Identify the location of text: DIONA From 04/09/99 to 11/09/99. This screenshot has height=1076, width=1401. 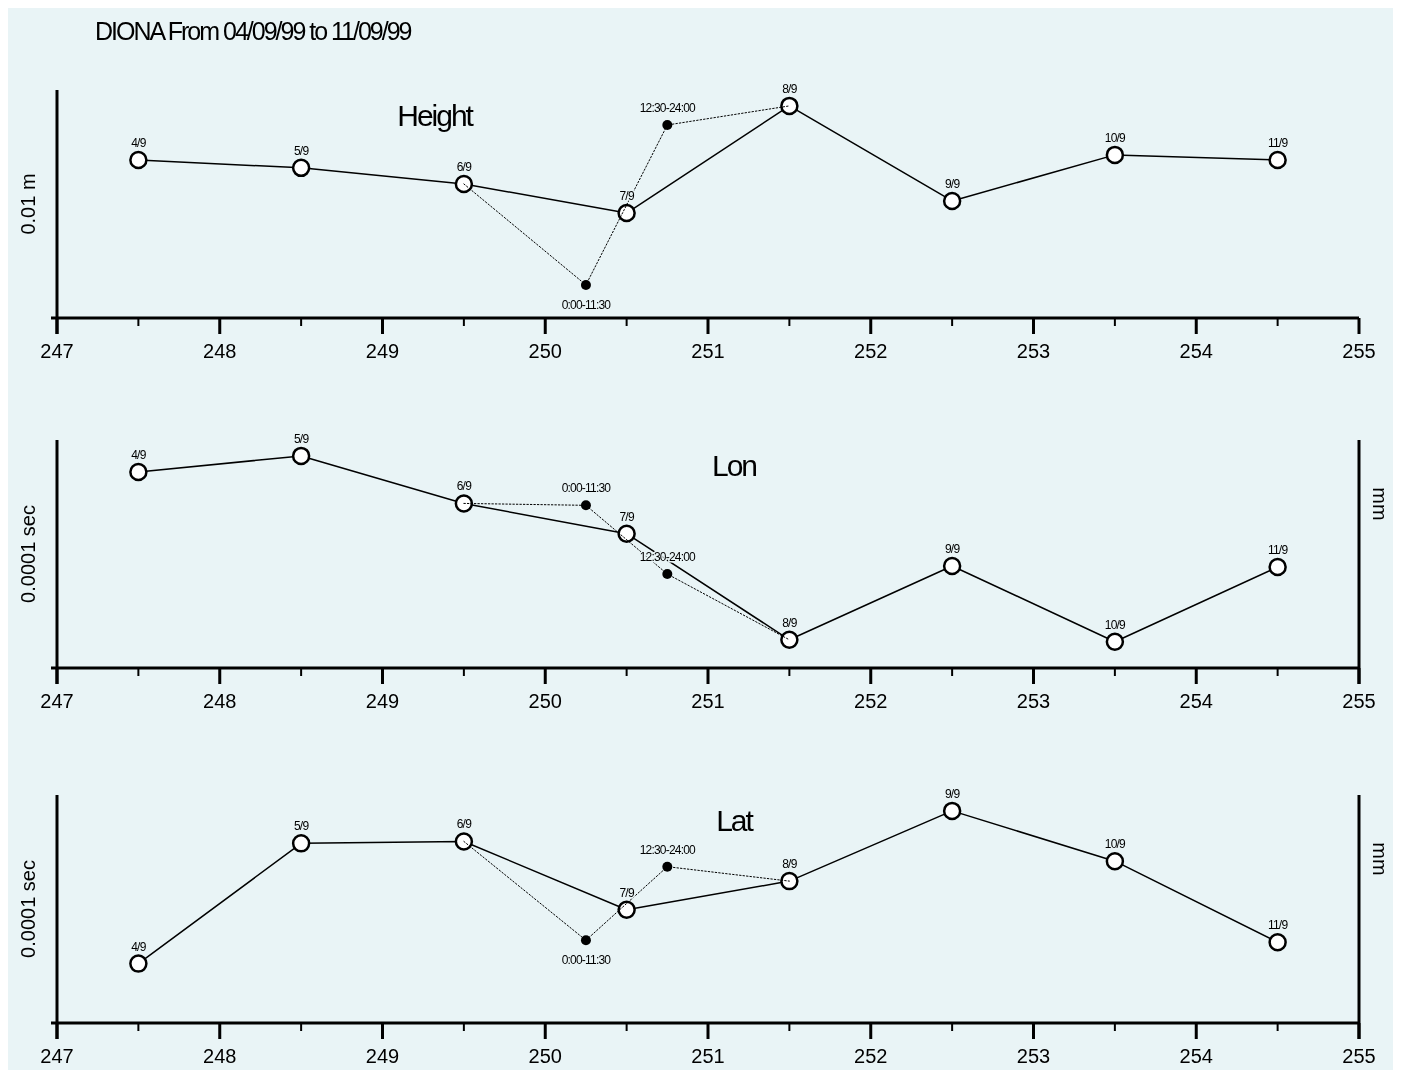
(253, 31).